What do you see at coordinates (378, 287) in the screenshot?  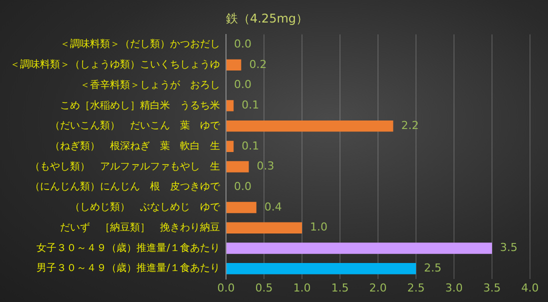 I see `x-tick-label: 2.0` at bounding box center [378, 287].